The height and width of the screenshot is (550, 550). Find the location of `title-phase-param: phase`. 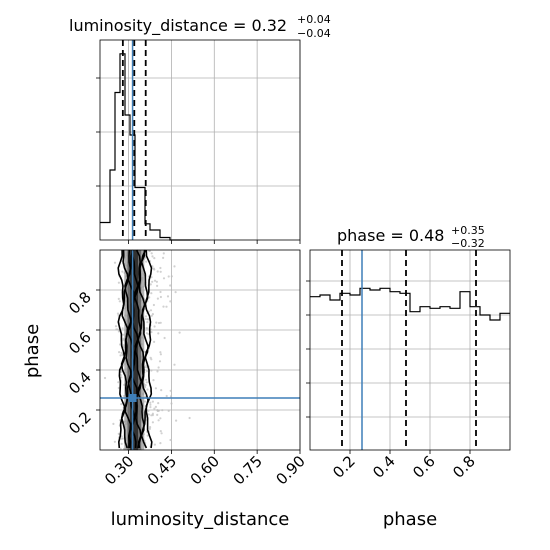

title-phase-param: phase is located at coordinates (361, 235).